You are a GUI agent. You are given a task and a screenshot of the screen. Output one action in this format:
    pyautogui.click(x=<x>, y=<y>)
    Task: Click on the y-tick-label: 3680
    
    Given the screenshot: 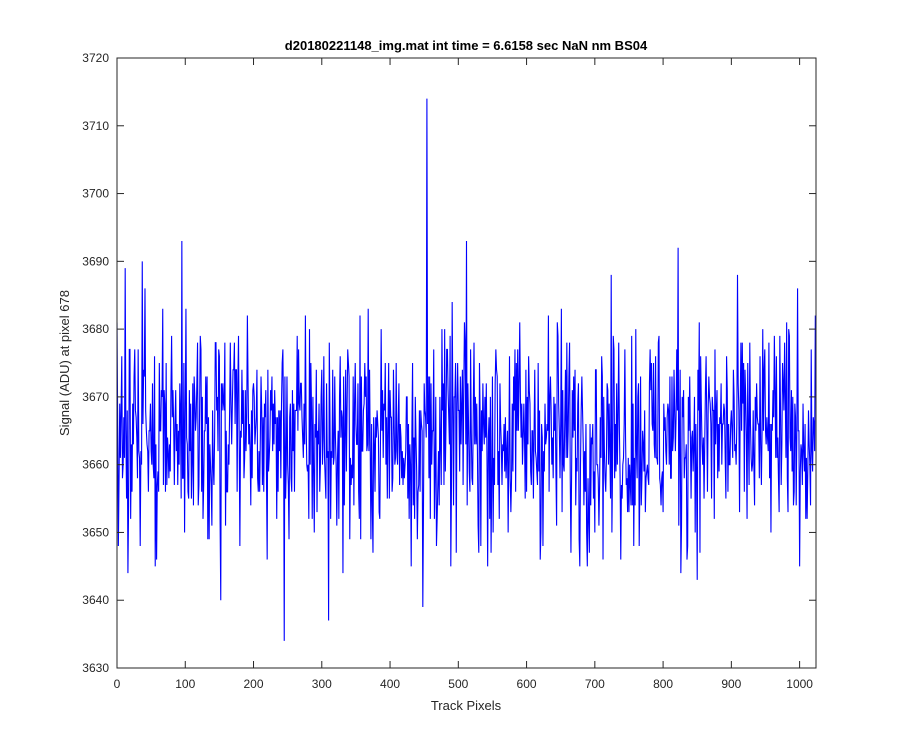 What is the action you would take?
    pyautogui.click(x=95, y=329)
    